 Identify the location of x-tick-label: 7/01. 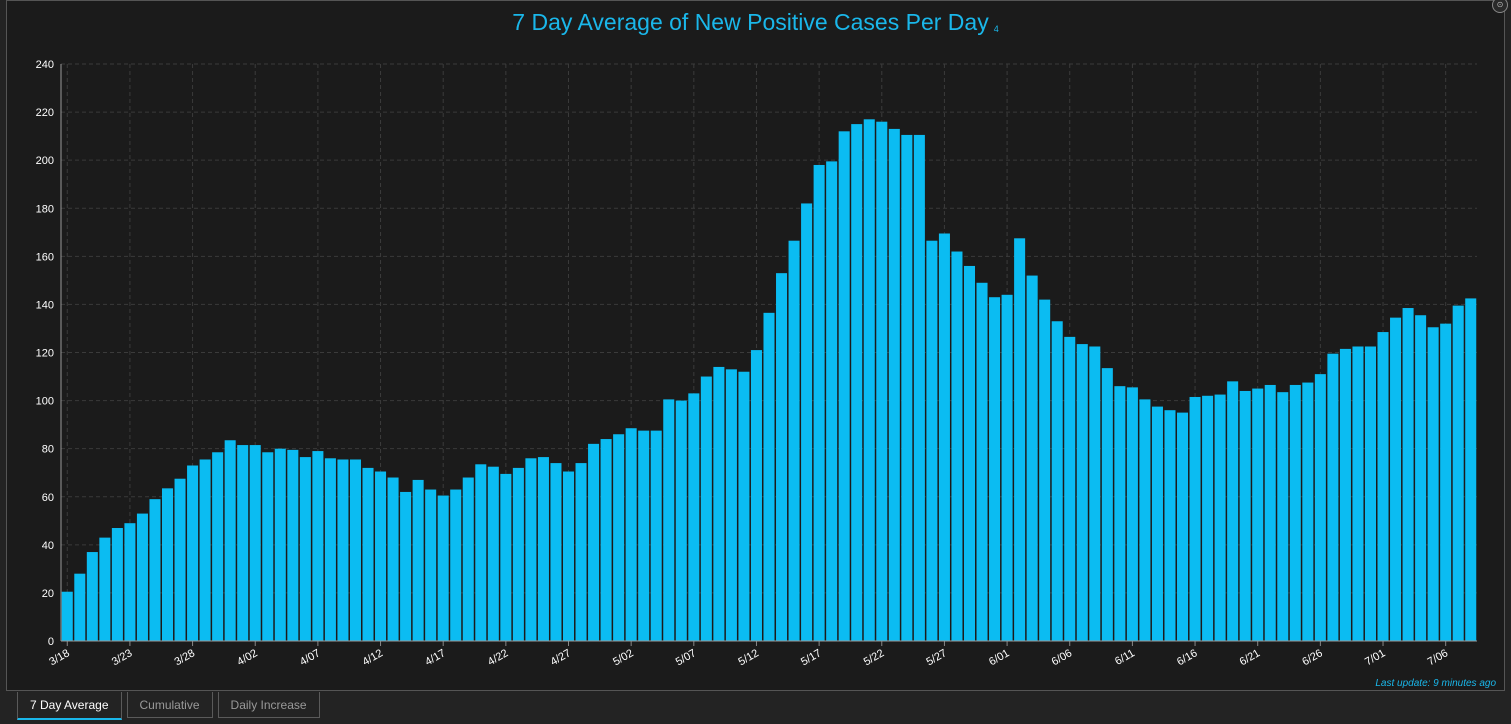
(1375, 657).